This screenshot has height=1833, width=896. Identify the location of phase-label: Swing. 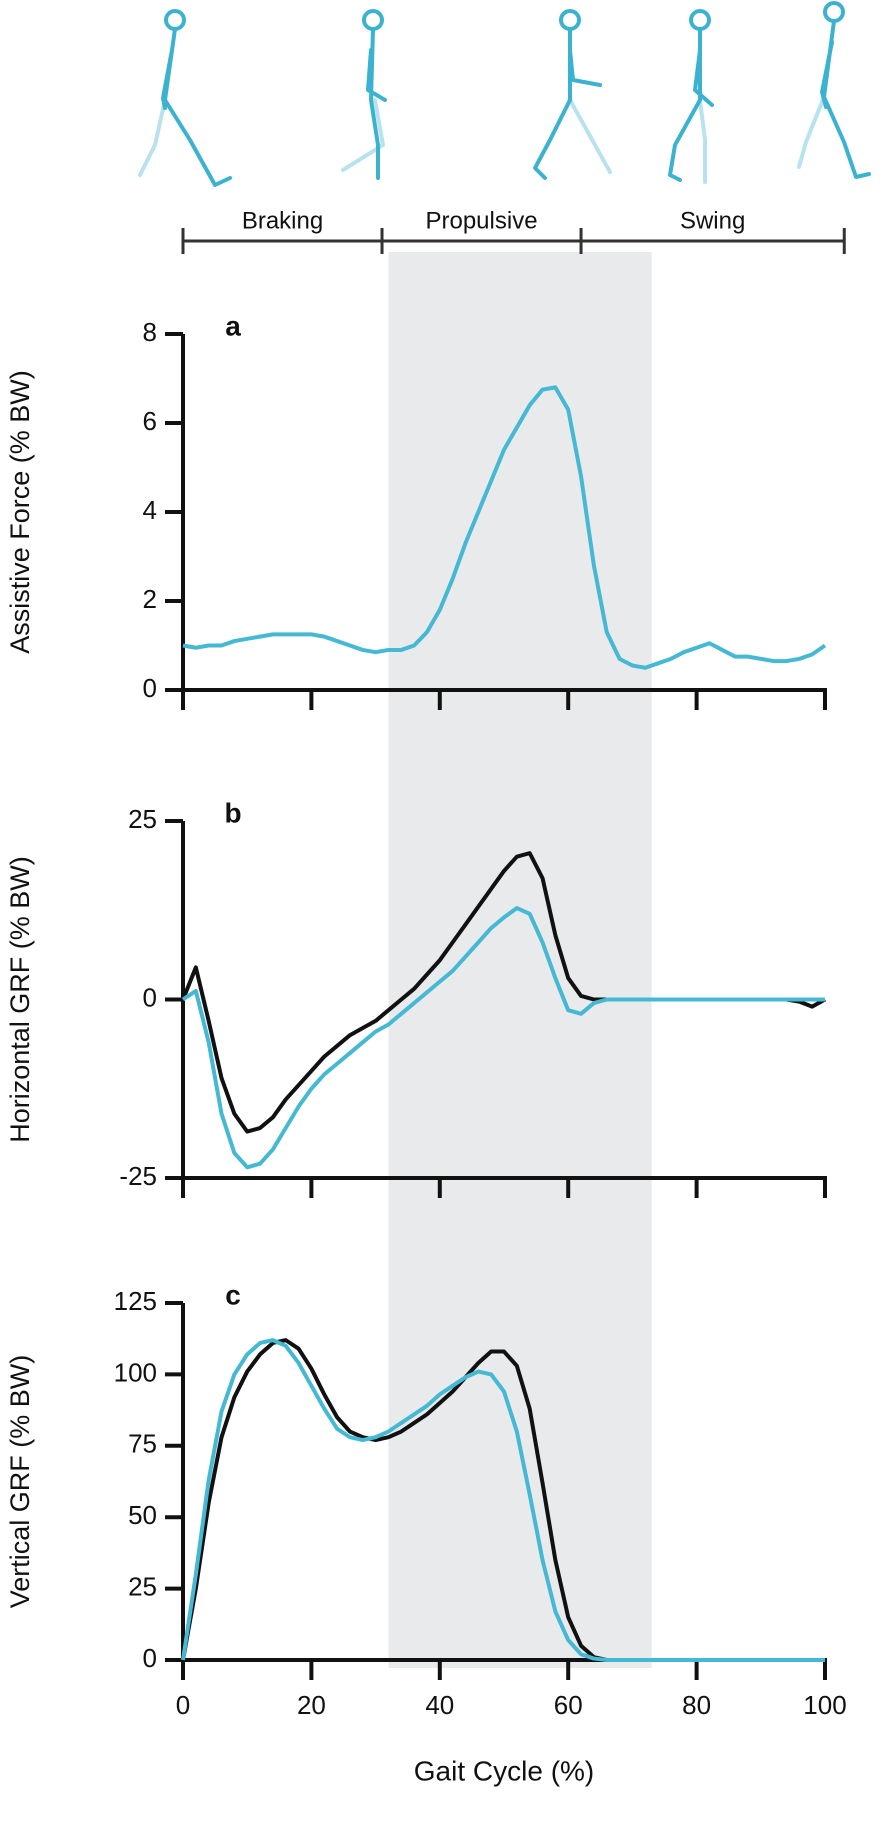
(712, 220).